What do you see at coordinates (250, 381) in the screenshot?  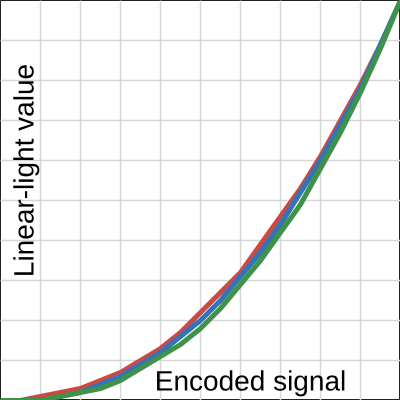 I see `x-axis-title: Encoded signal` at bounding box center [250, 381].